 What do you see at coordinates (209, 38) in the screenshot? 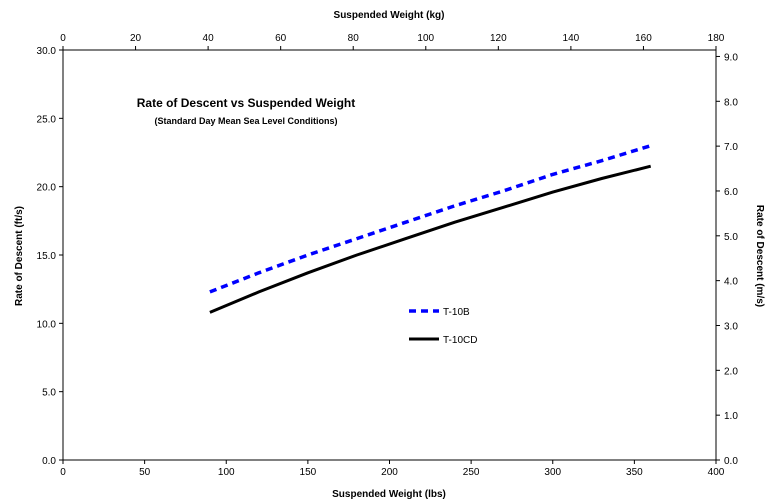
I see `top-tick-label: 40` at bounding box center [209, 38].